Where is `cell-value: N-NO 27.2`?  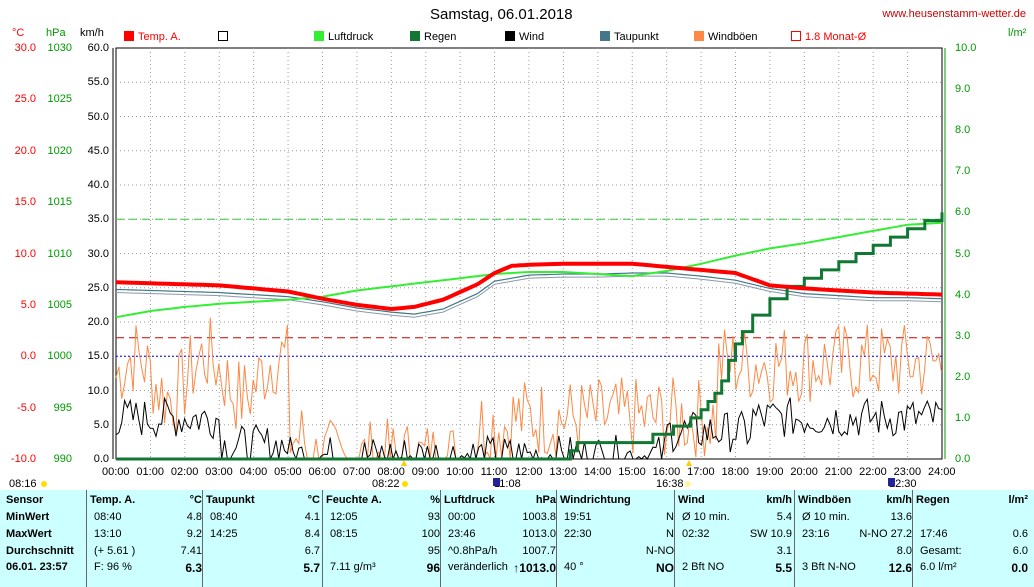 cell-value: N-NO 27.2 is located at coordinates (885, 534).